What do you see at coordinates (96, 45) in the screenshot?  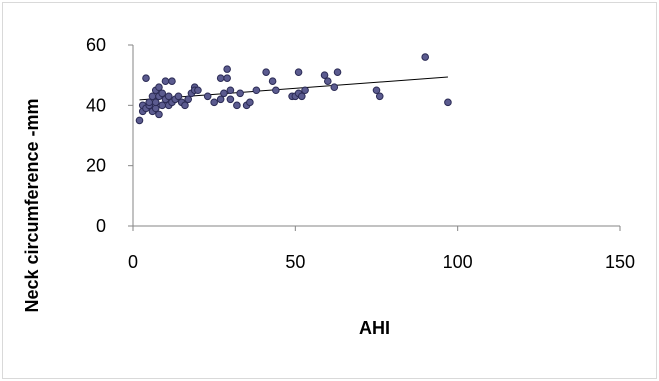 I see `y-tick-label: 60` at bounding box center [96, 45].